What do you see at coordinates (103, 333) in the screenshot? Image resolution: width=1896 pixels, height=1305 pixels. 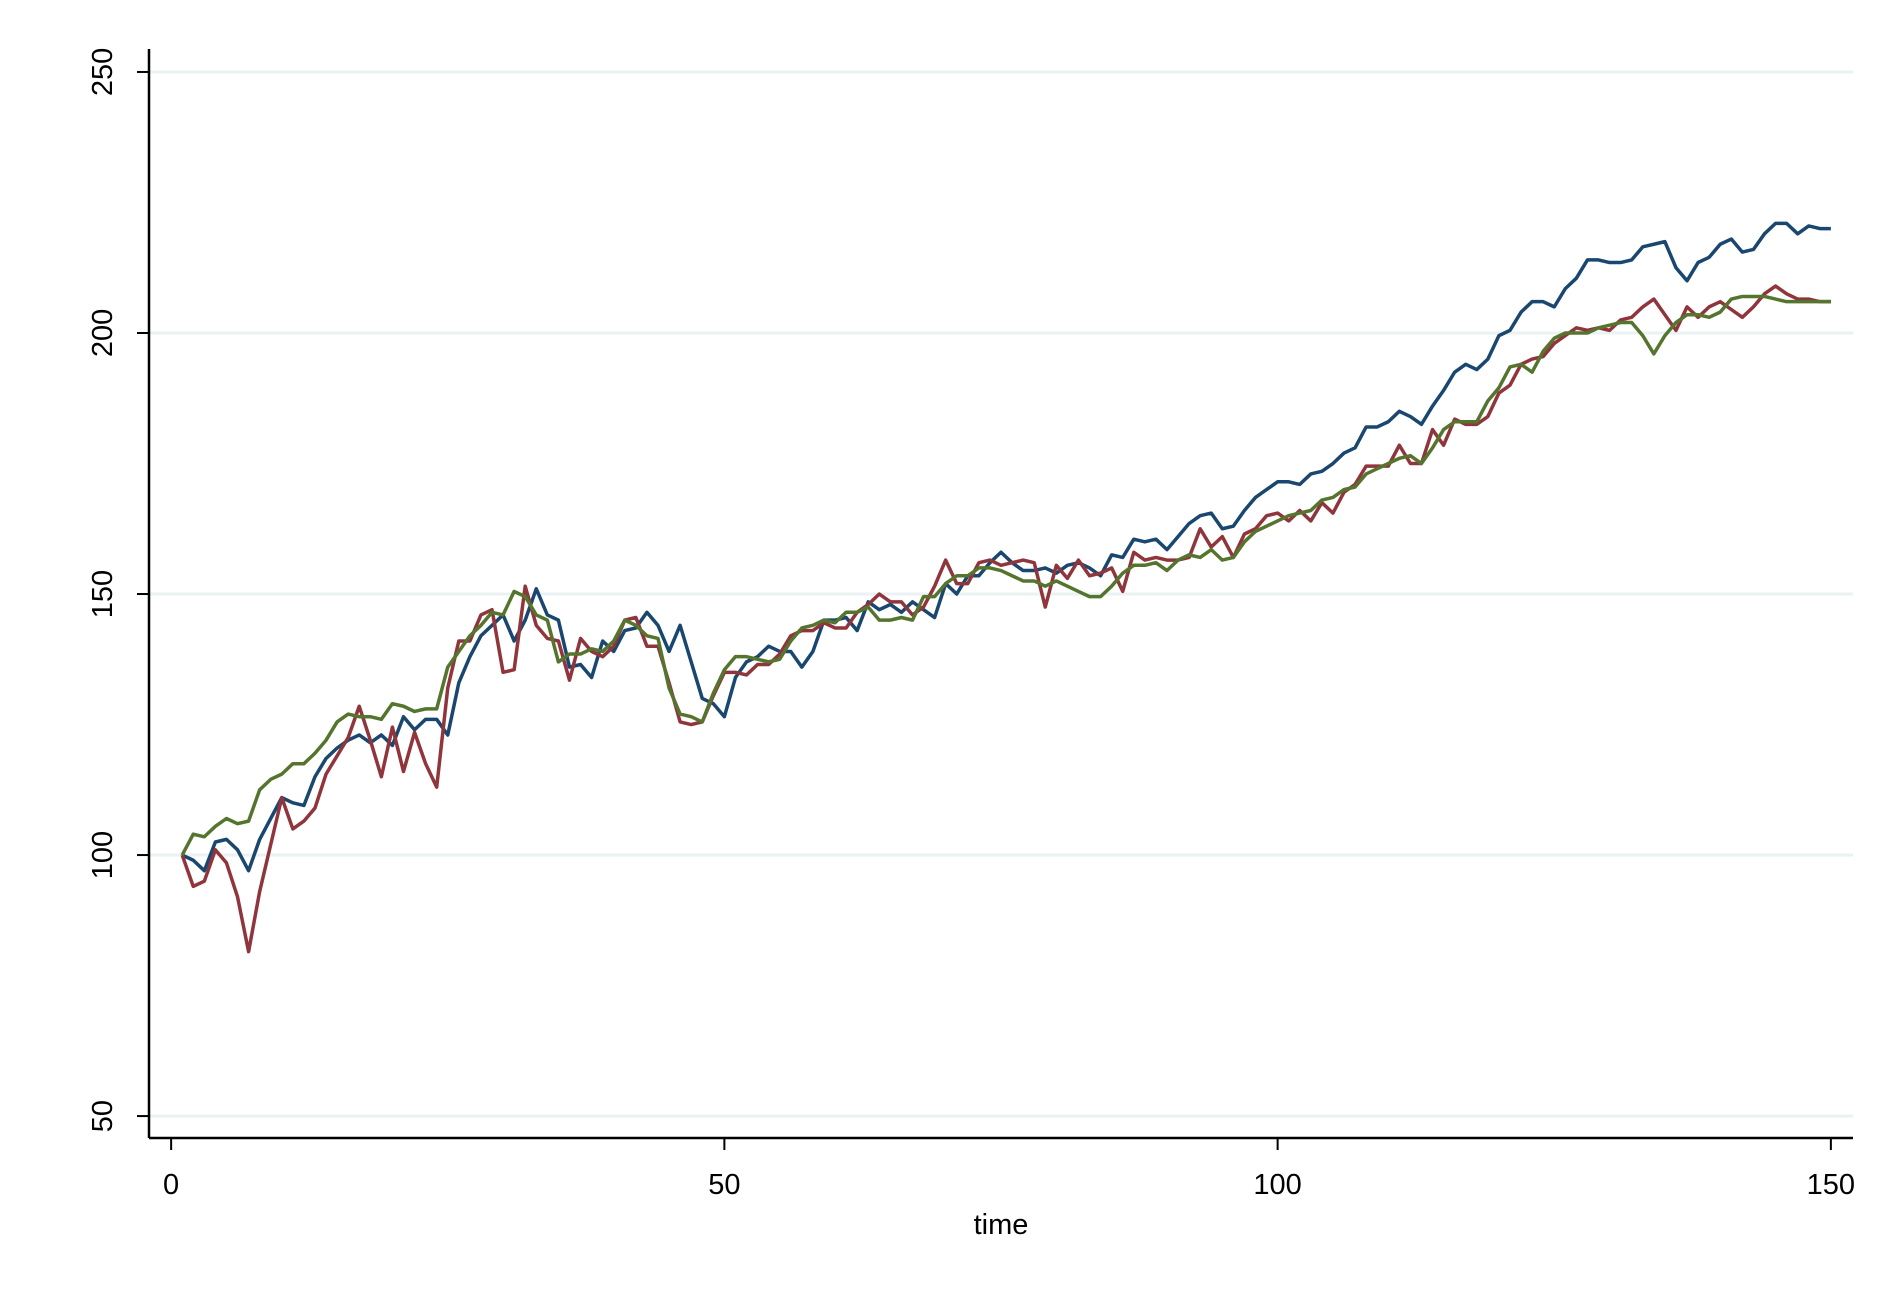 I see `y-tick-label: 200` at bounding box center [103, 333].